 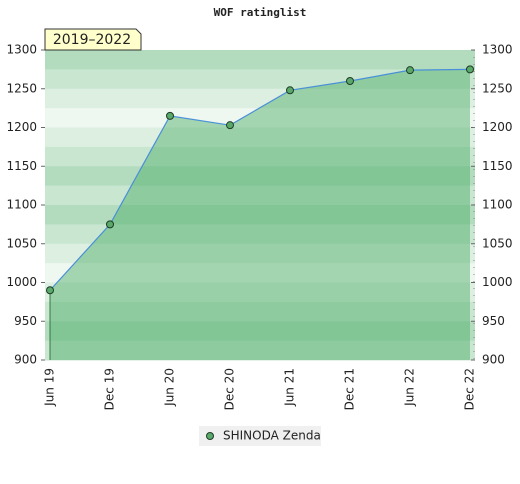 What do you see at coordinates (25, 321) in the screenshot?
I see `y-tick-label: 950` at bounding box center [25, 321].